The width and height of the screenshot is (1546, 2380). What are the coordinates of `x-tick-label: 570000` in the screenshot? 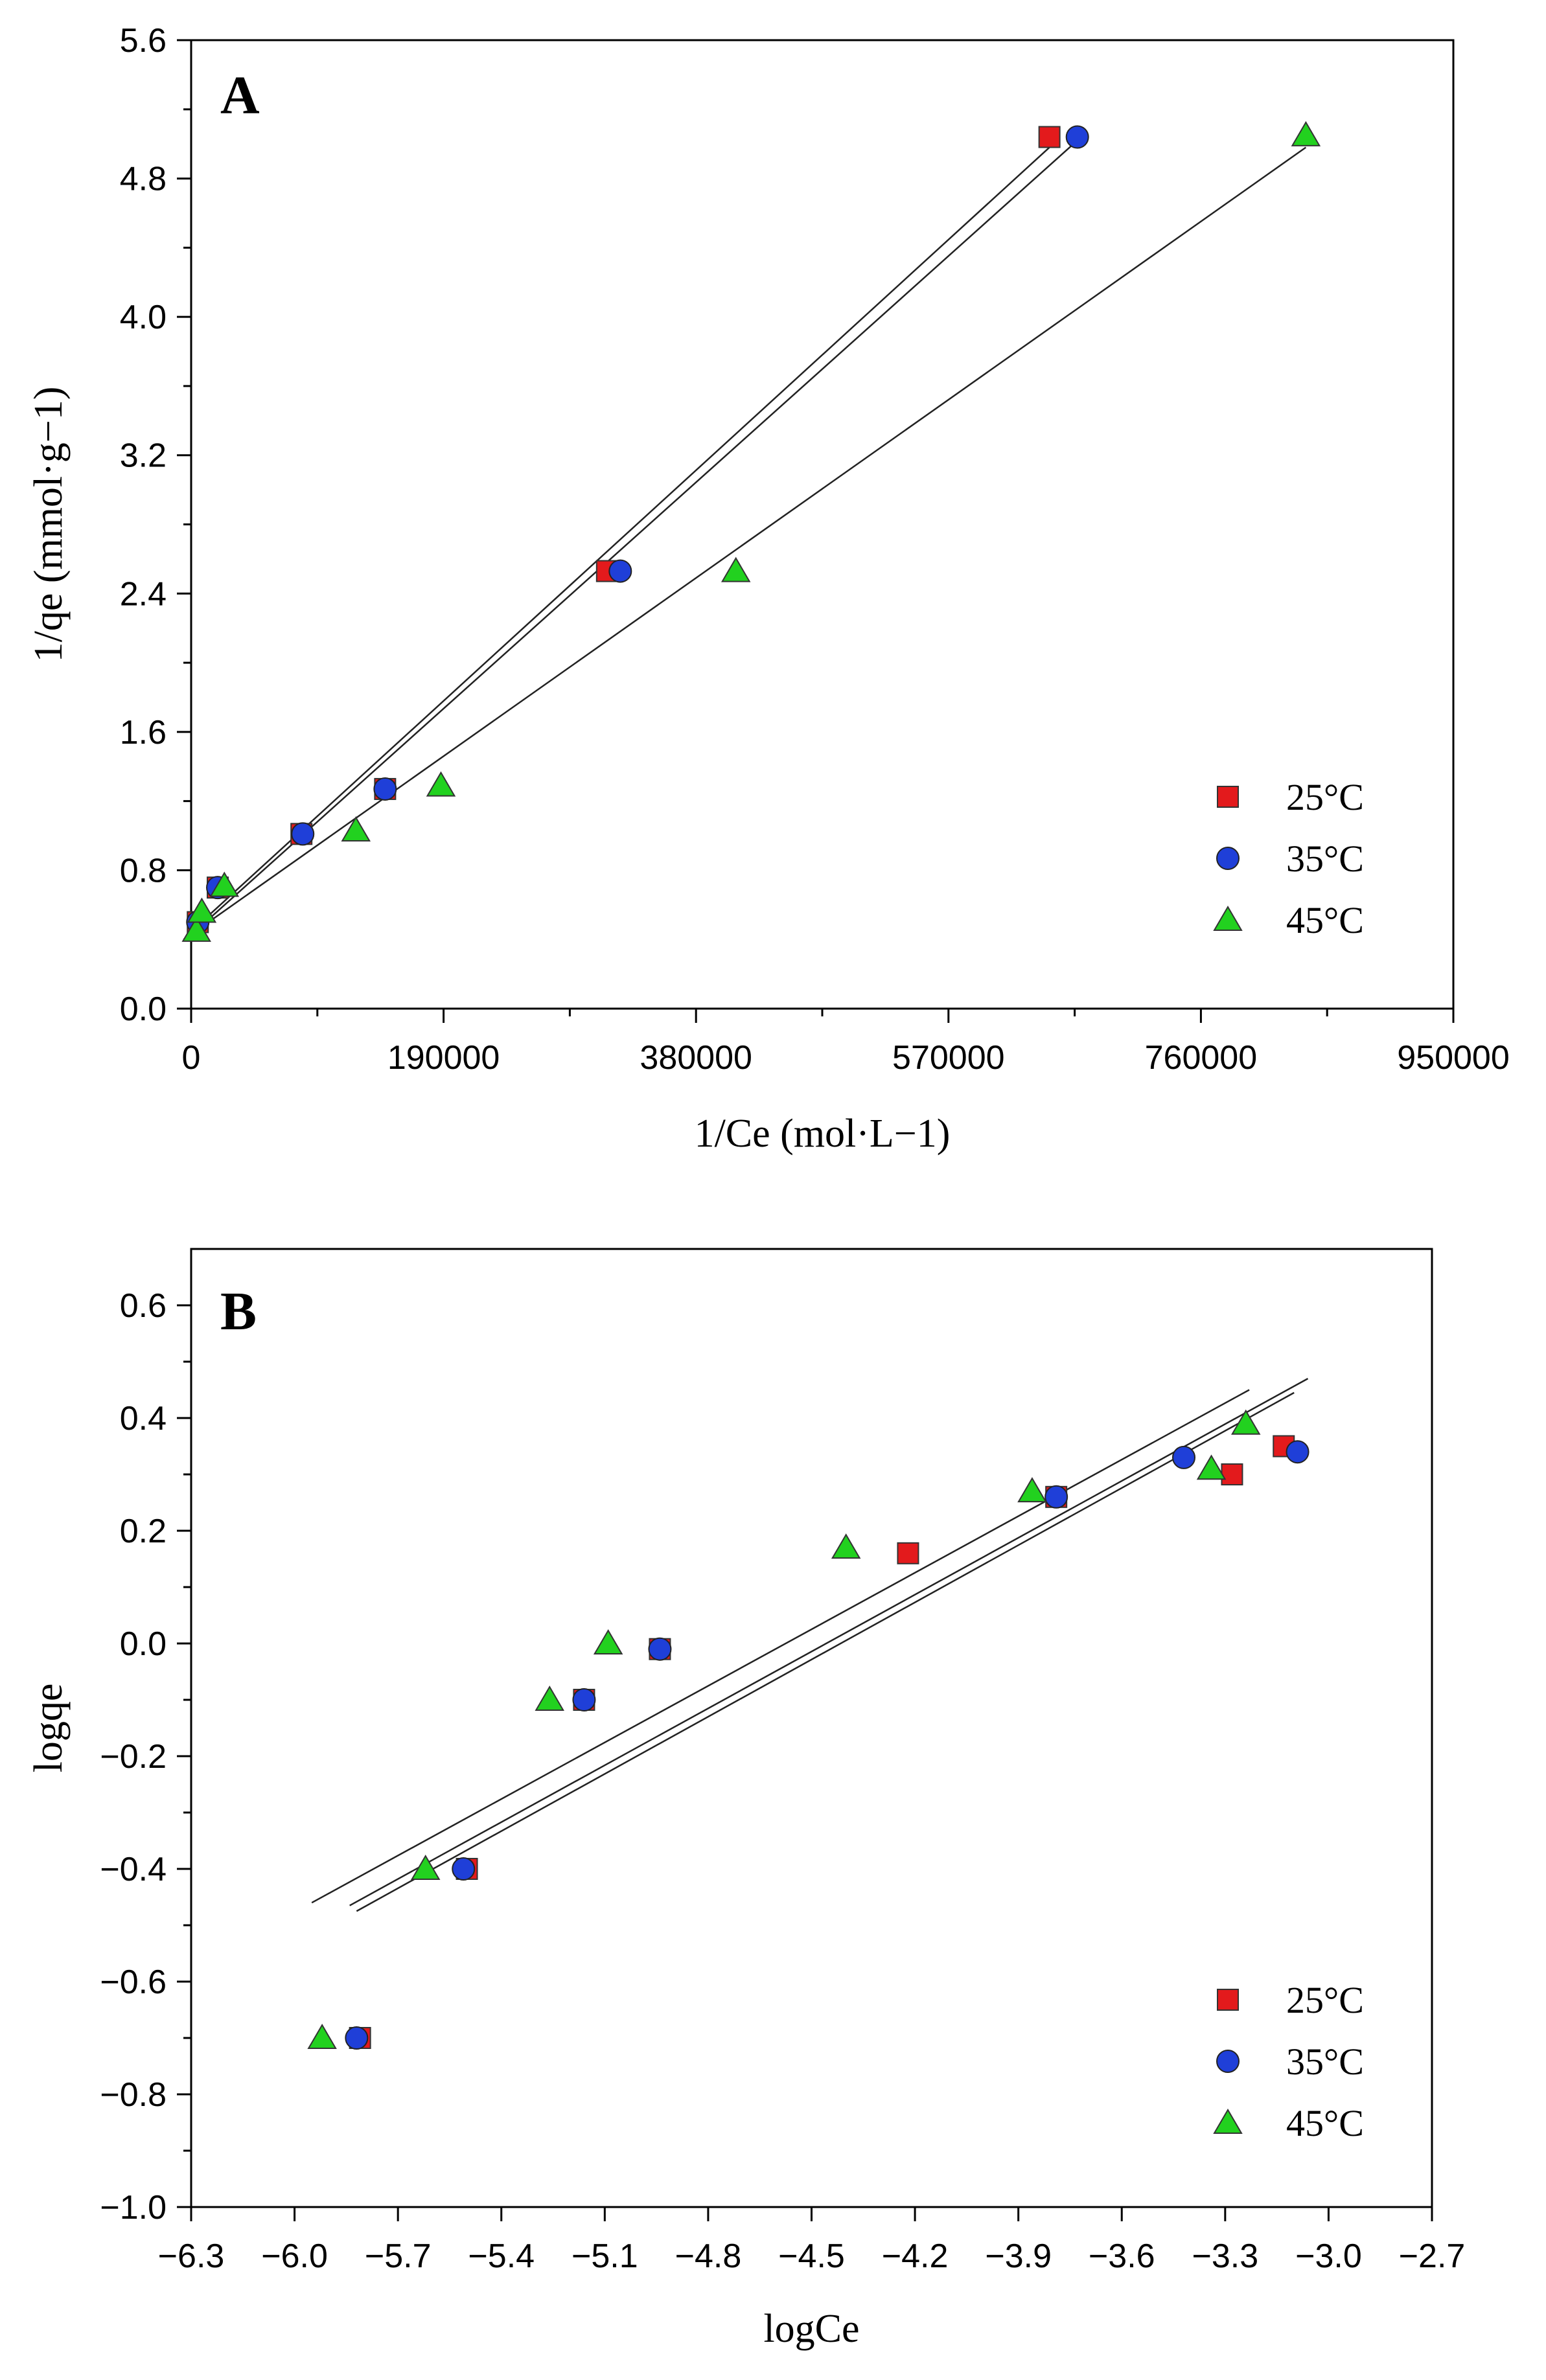 It's located at (948, 1058).